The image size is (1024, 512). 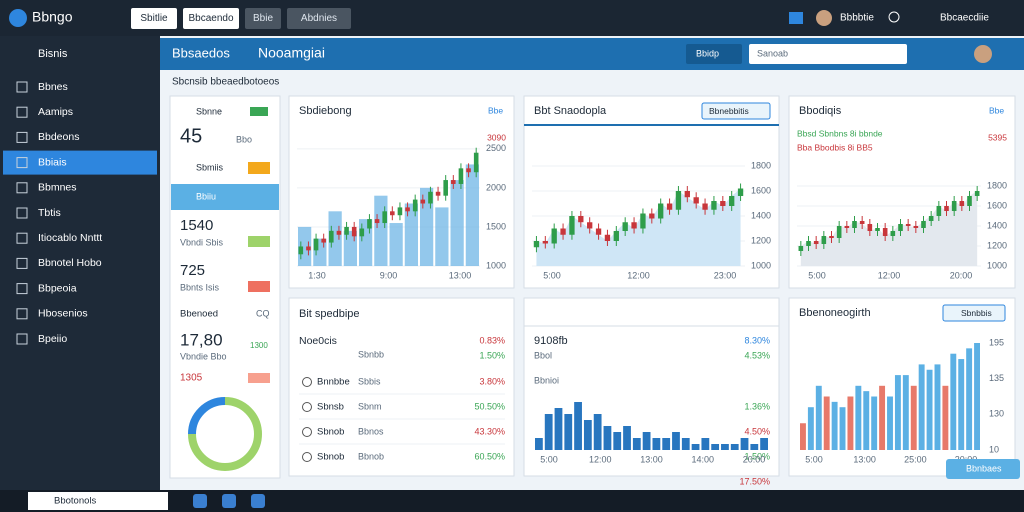 I want to click on search-field, so click(x=98, y=501).